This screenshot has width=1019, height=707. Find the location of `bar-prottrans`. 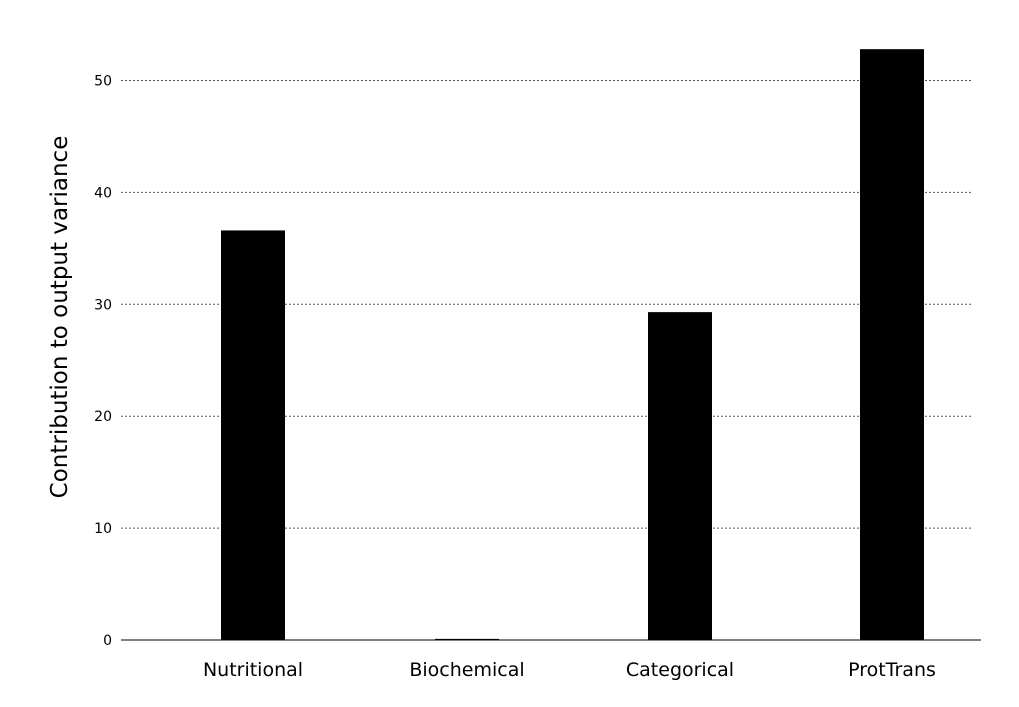

bar-prottrans is located at coordinates (892, 345).